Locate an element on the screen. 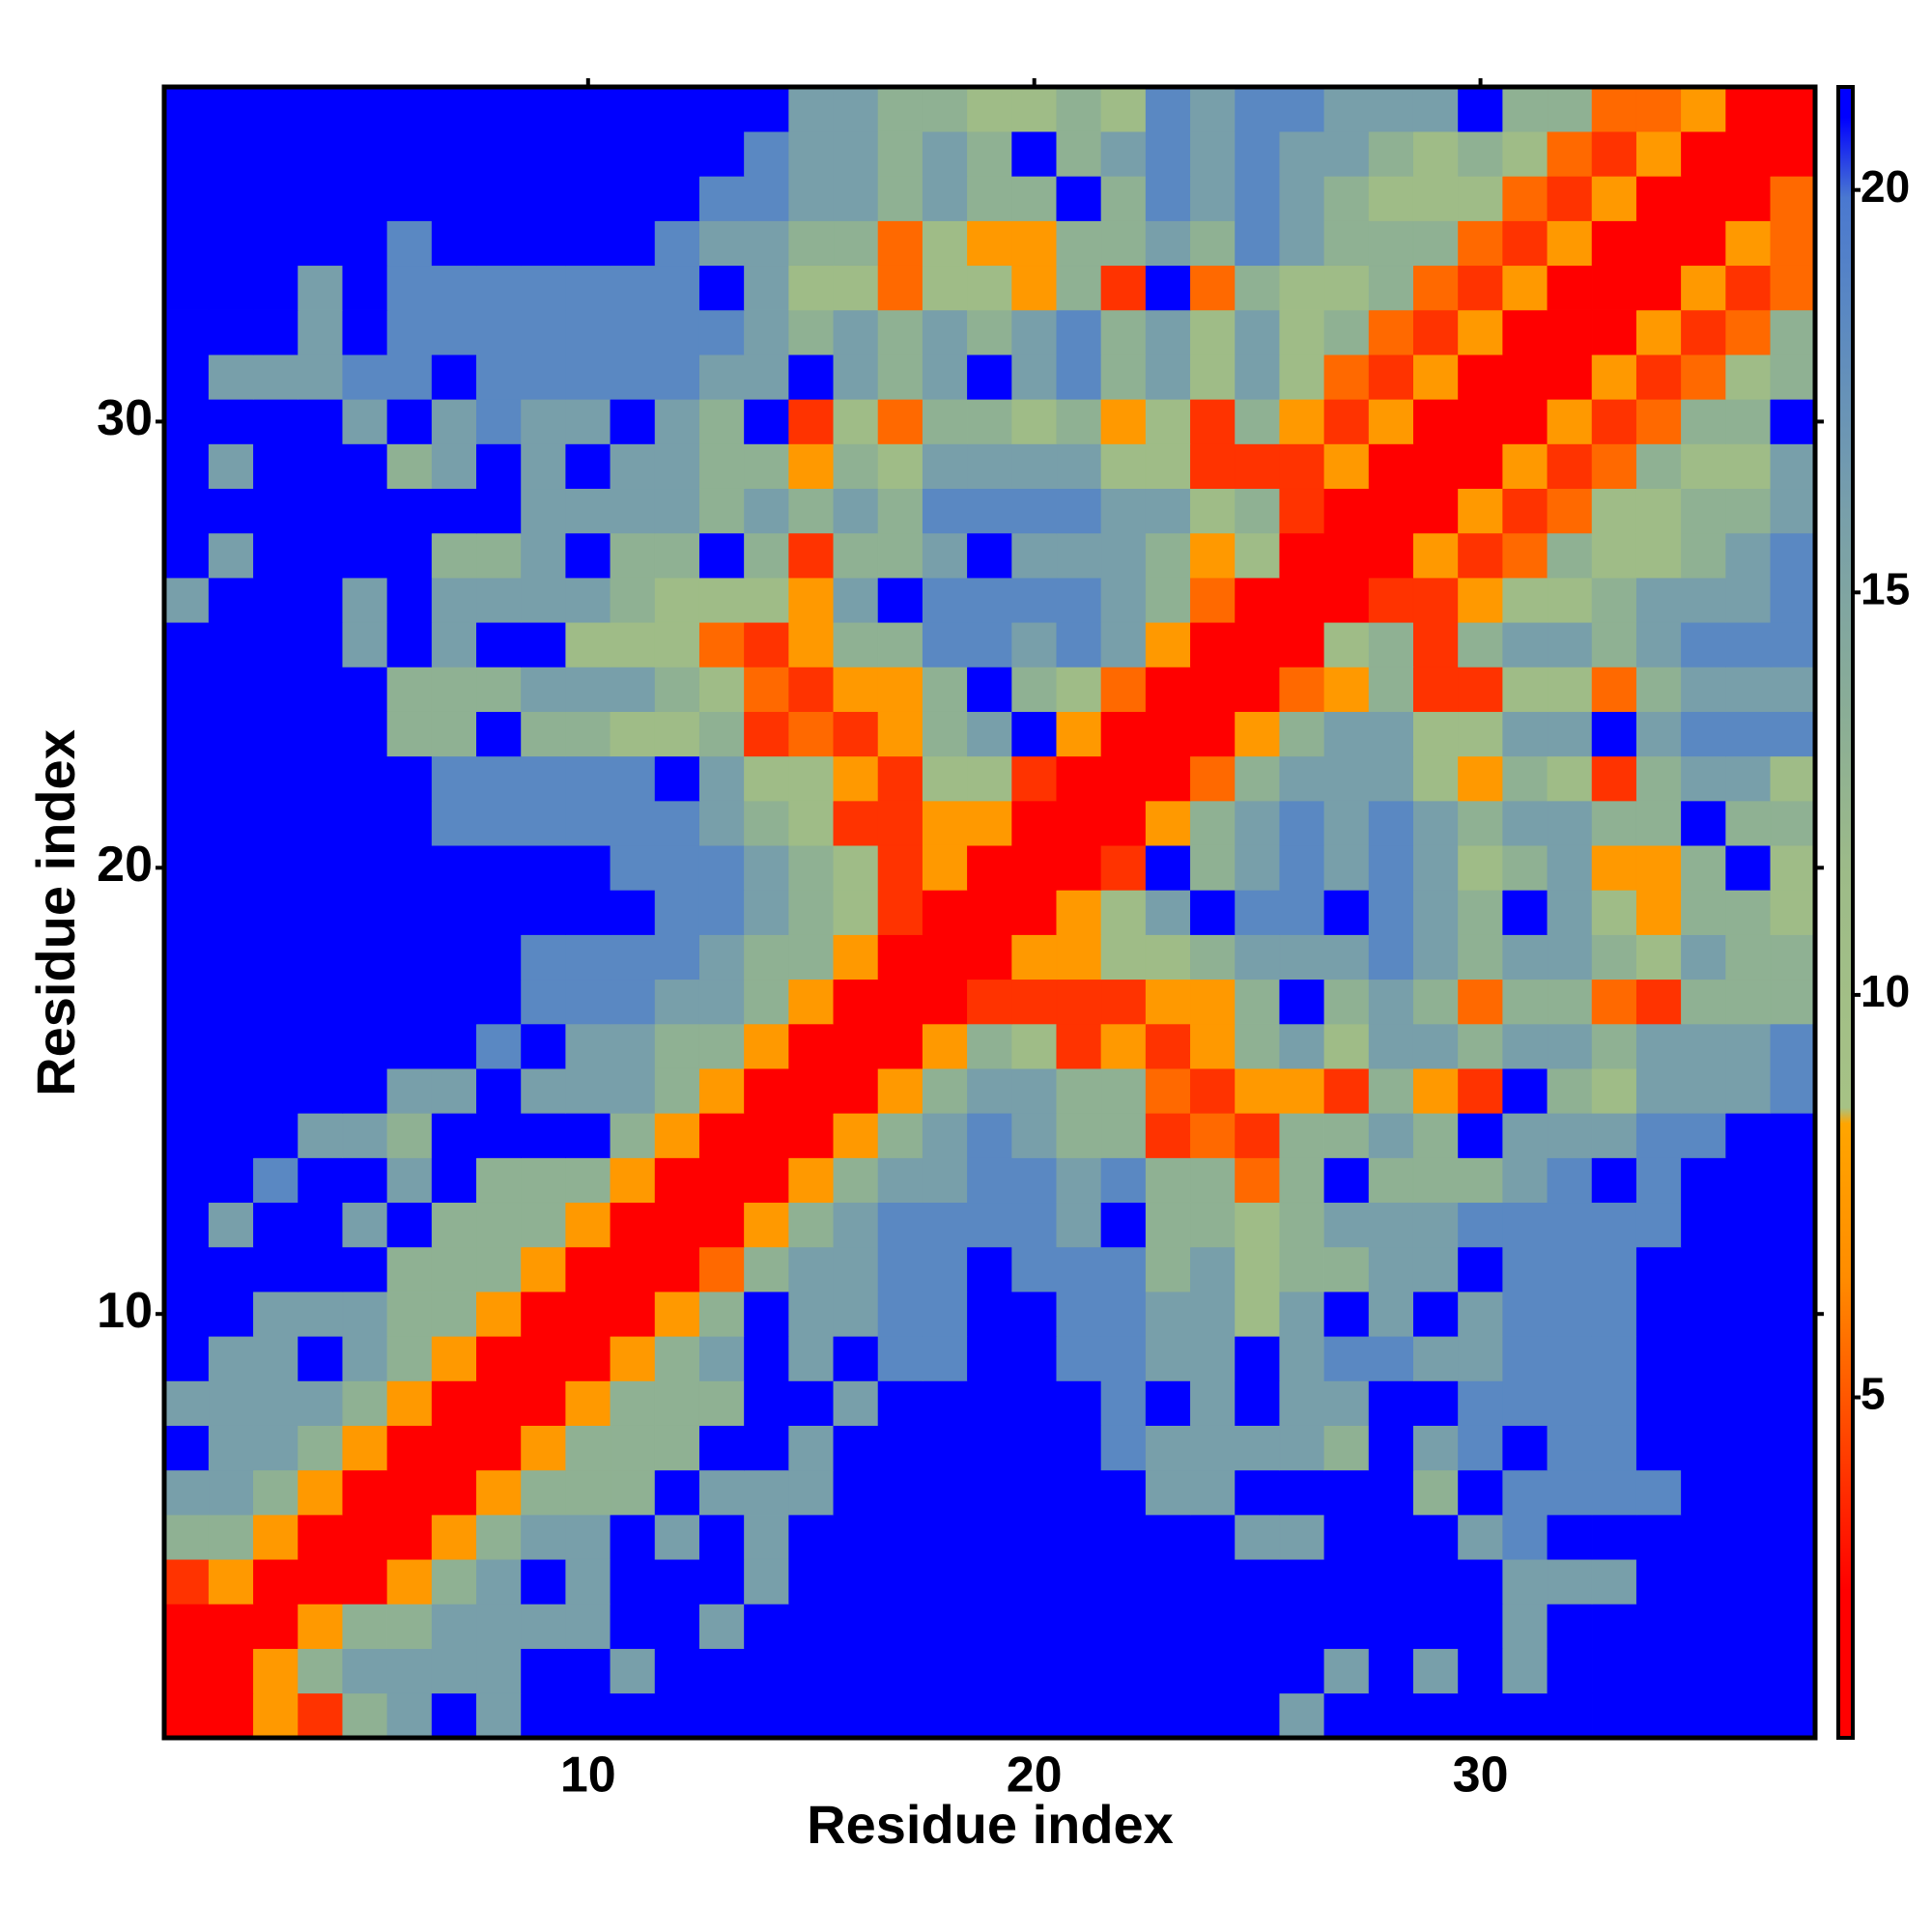 This screenshot has width=1932, height=1932. colorbar-tick-label: 10 is located at coordinates (1885, 991).